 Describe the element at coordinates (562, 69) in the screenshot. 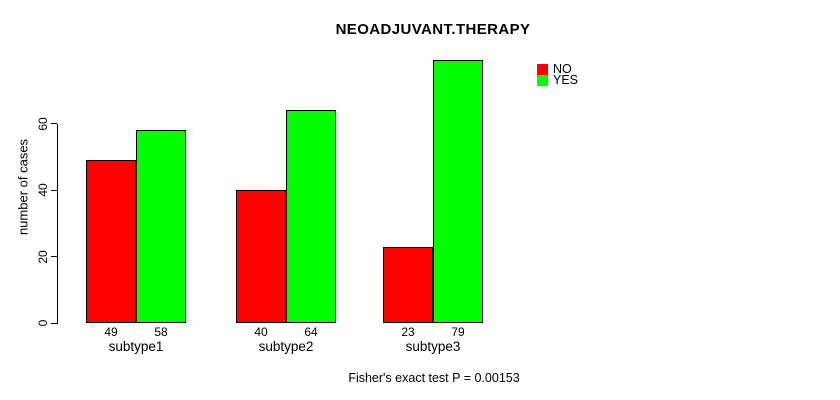

I see `legend-label: NO` at that location.